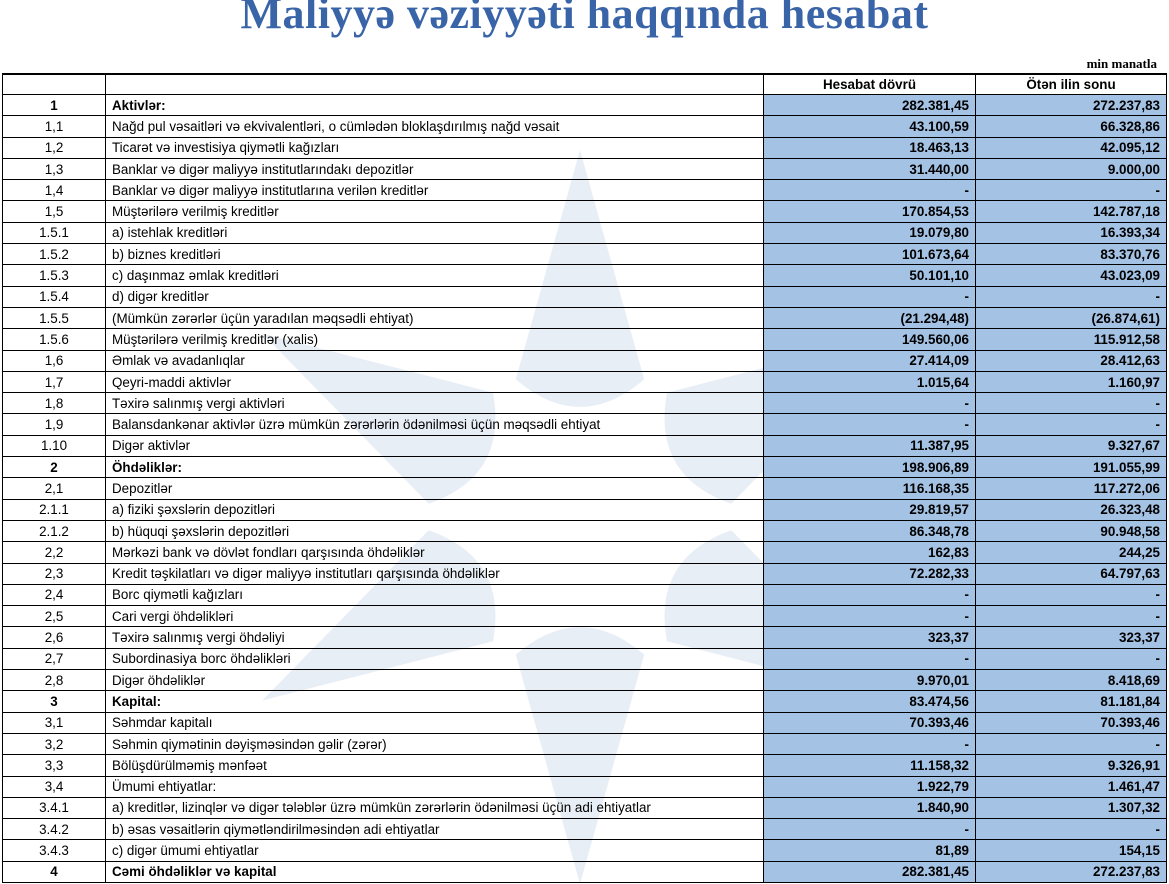  I want to click on row-number: 3,1, so click(54, 722).